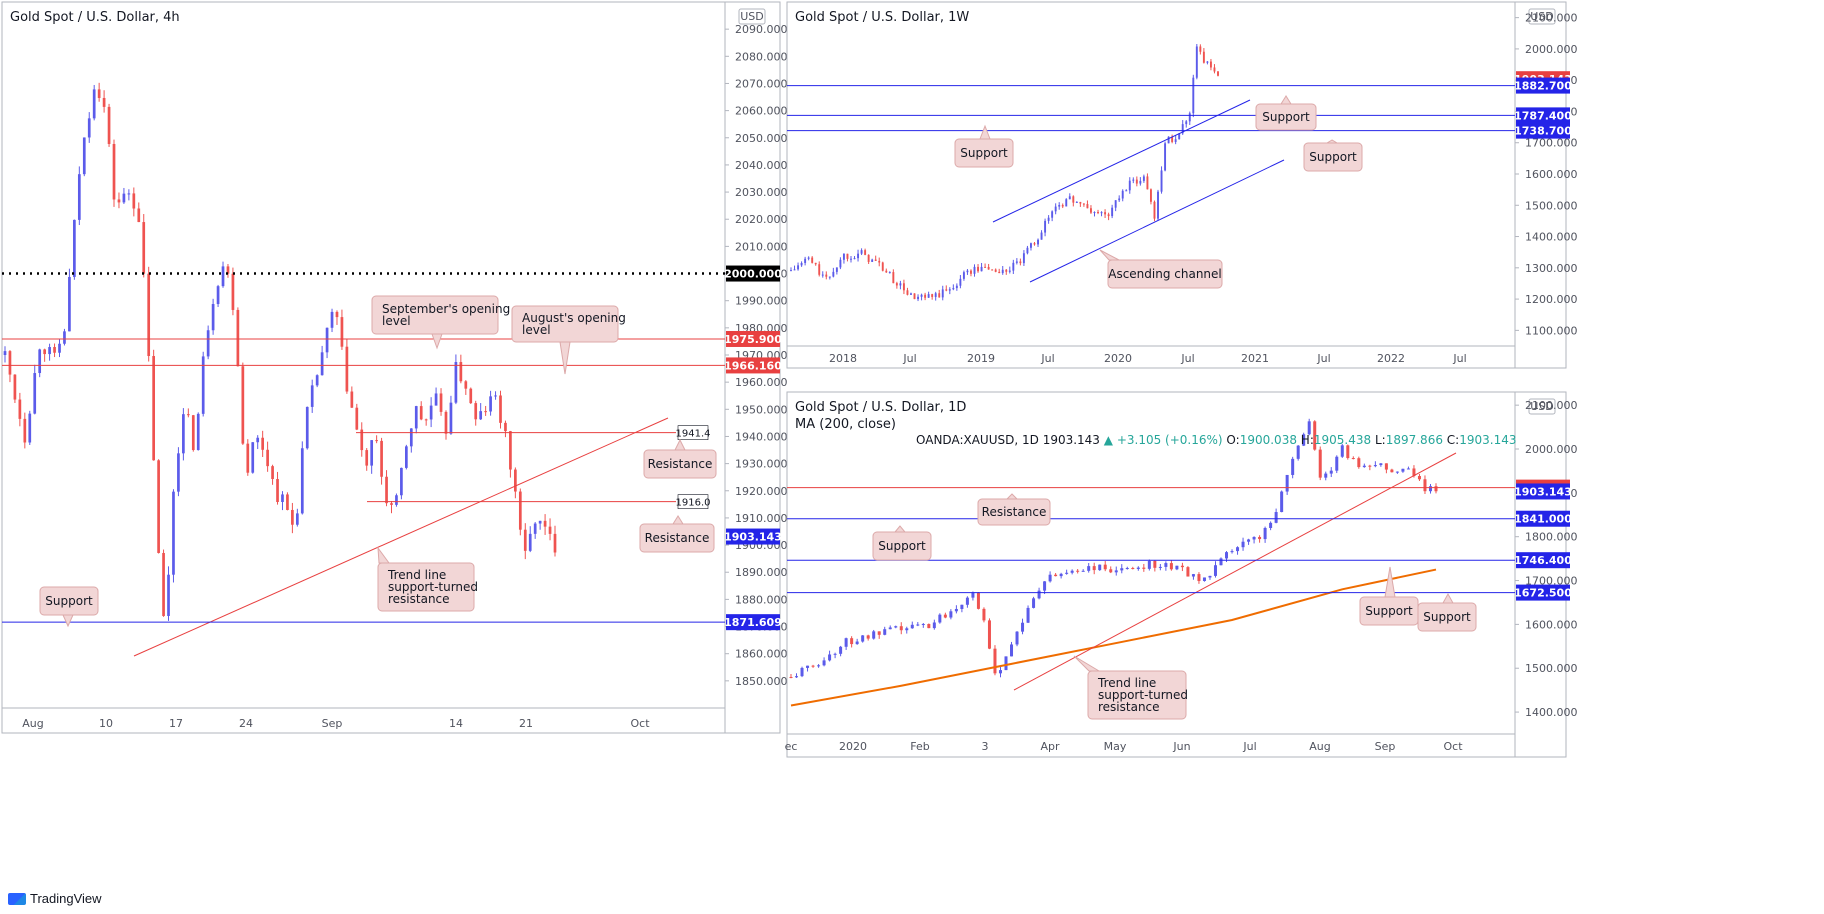 This screenshot has height=914, width=1824. I want to click on open-label: O:, so click(1233, 440).